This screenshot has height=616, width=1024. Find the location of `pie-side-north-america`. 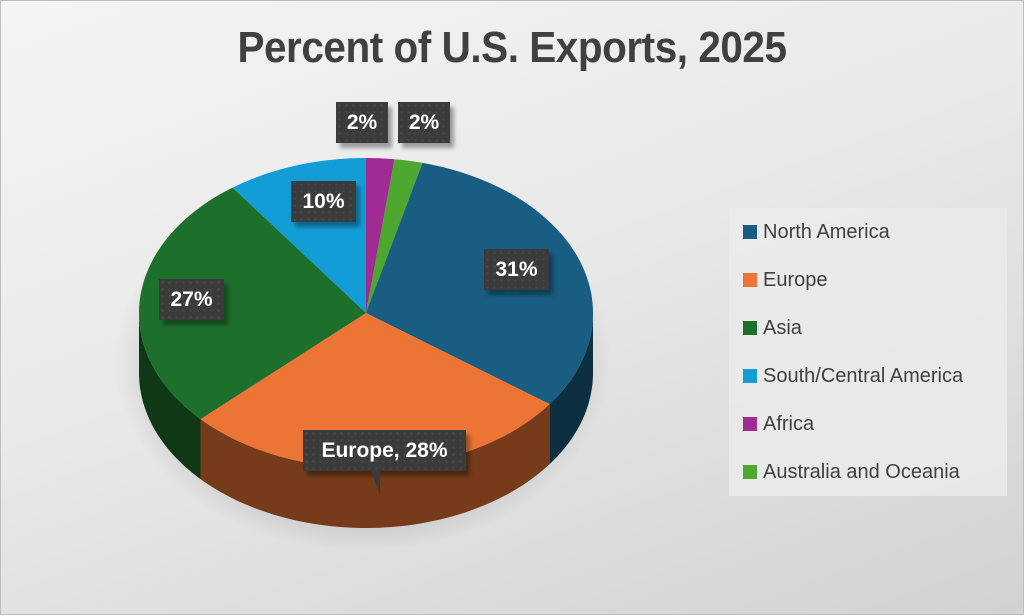

pie-side-north-america is located at coordinates (571, 389).